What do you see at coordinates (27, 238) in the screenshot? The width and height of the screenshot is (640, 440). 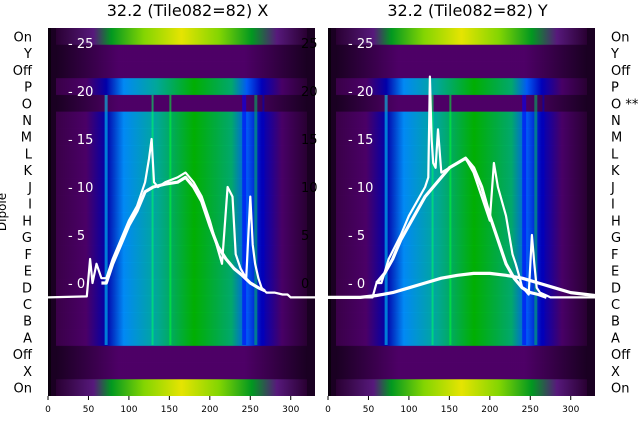 I see `dipole-label-left: G` at bounding box center [27, 238].